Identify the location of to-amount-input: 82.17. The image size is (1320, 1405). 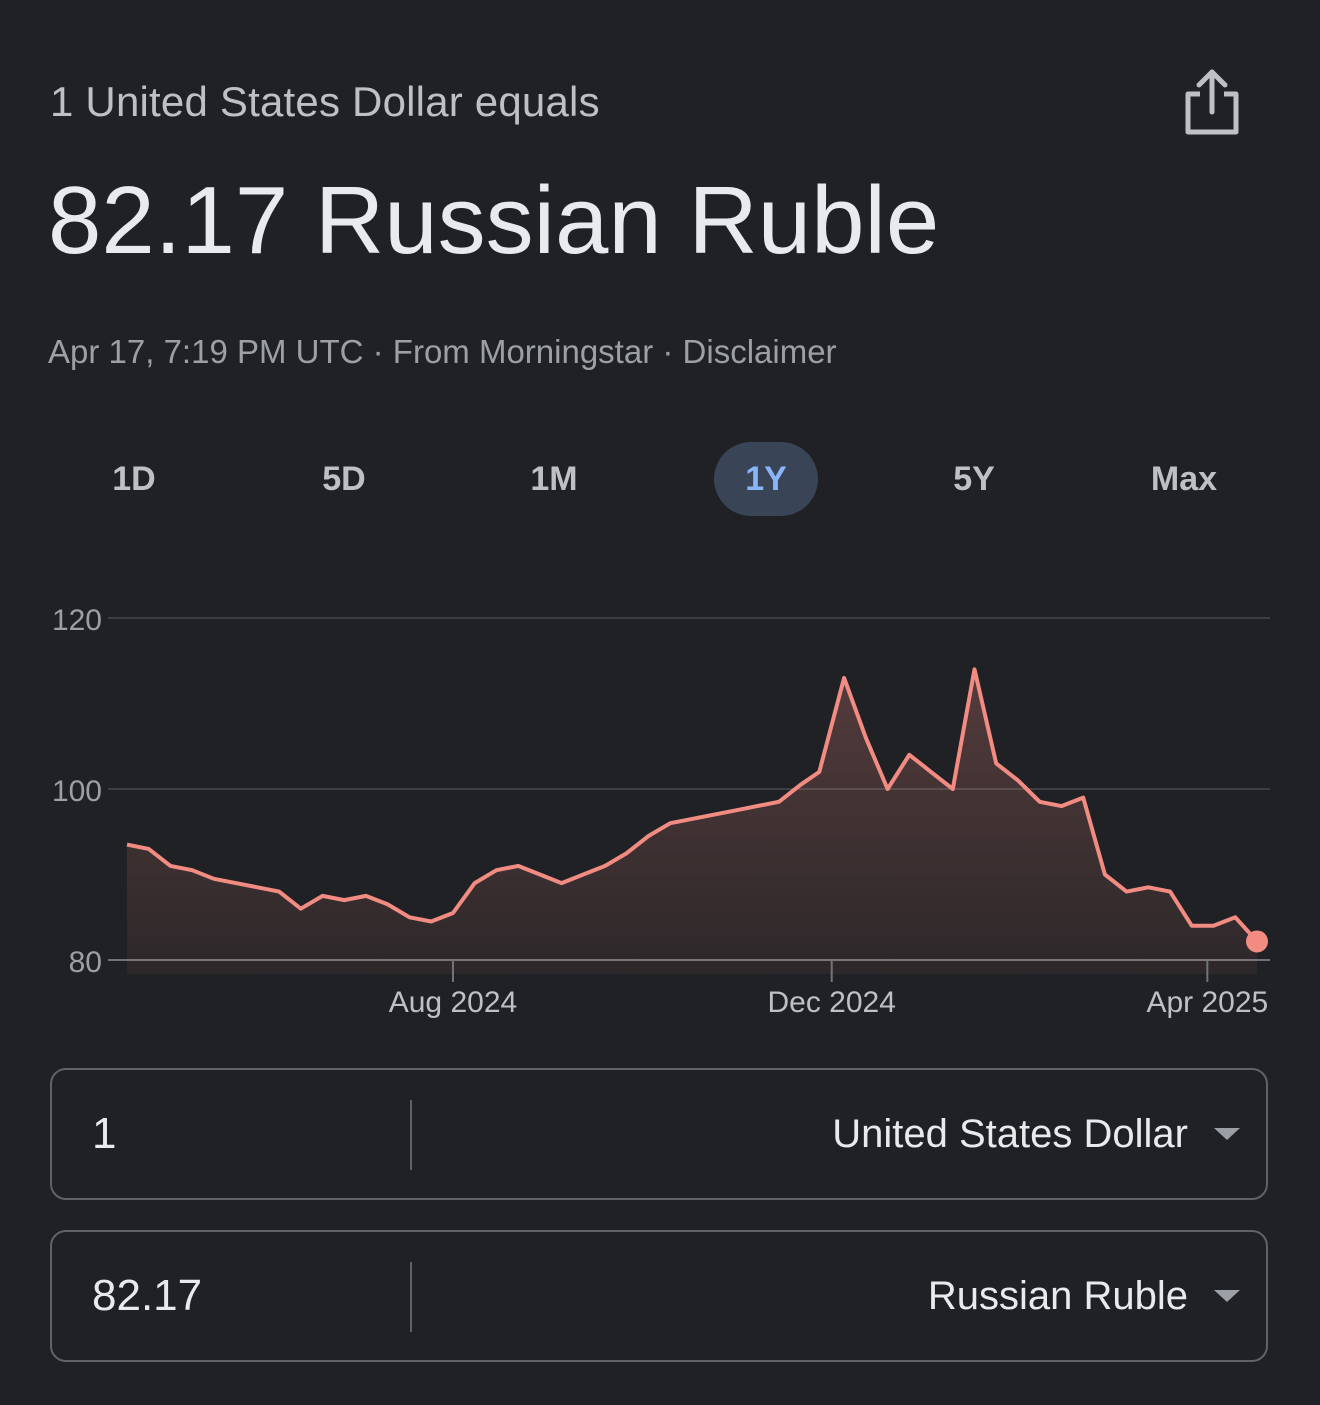
(147, 1295).